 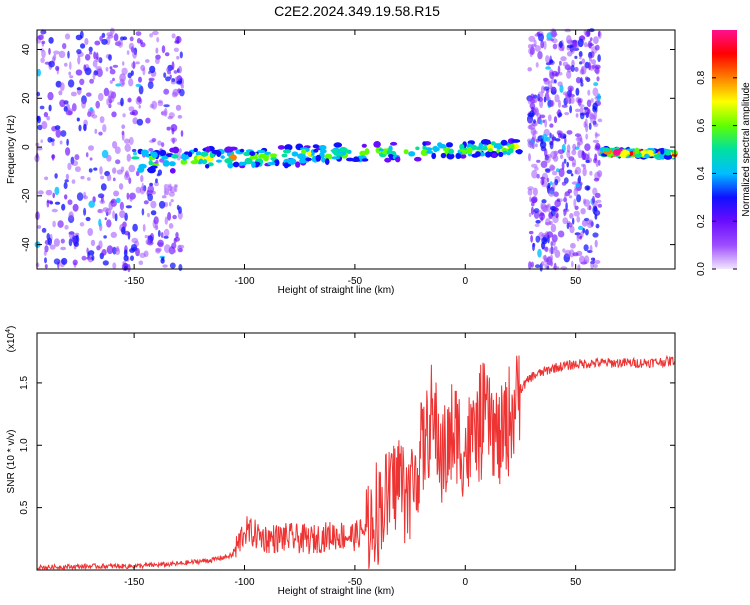 I want to click on spectrogram-x-axis-label: Height of straight line (km), so click(x=336, y=290).